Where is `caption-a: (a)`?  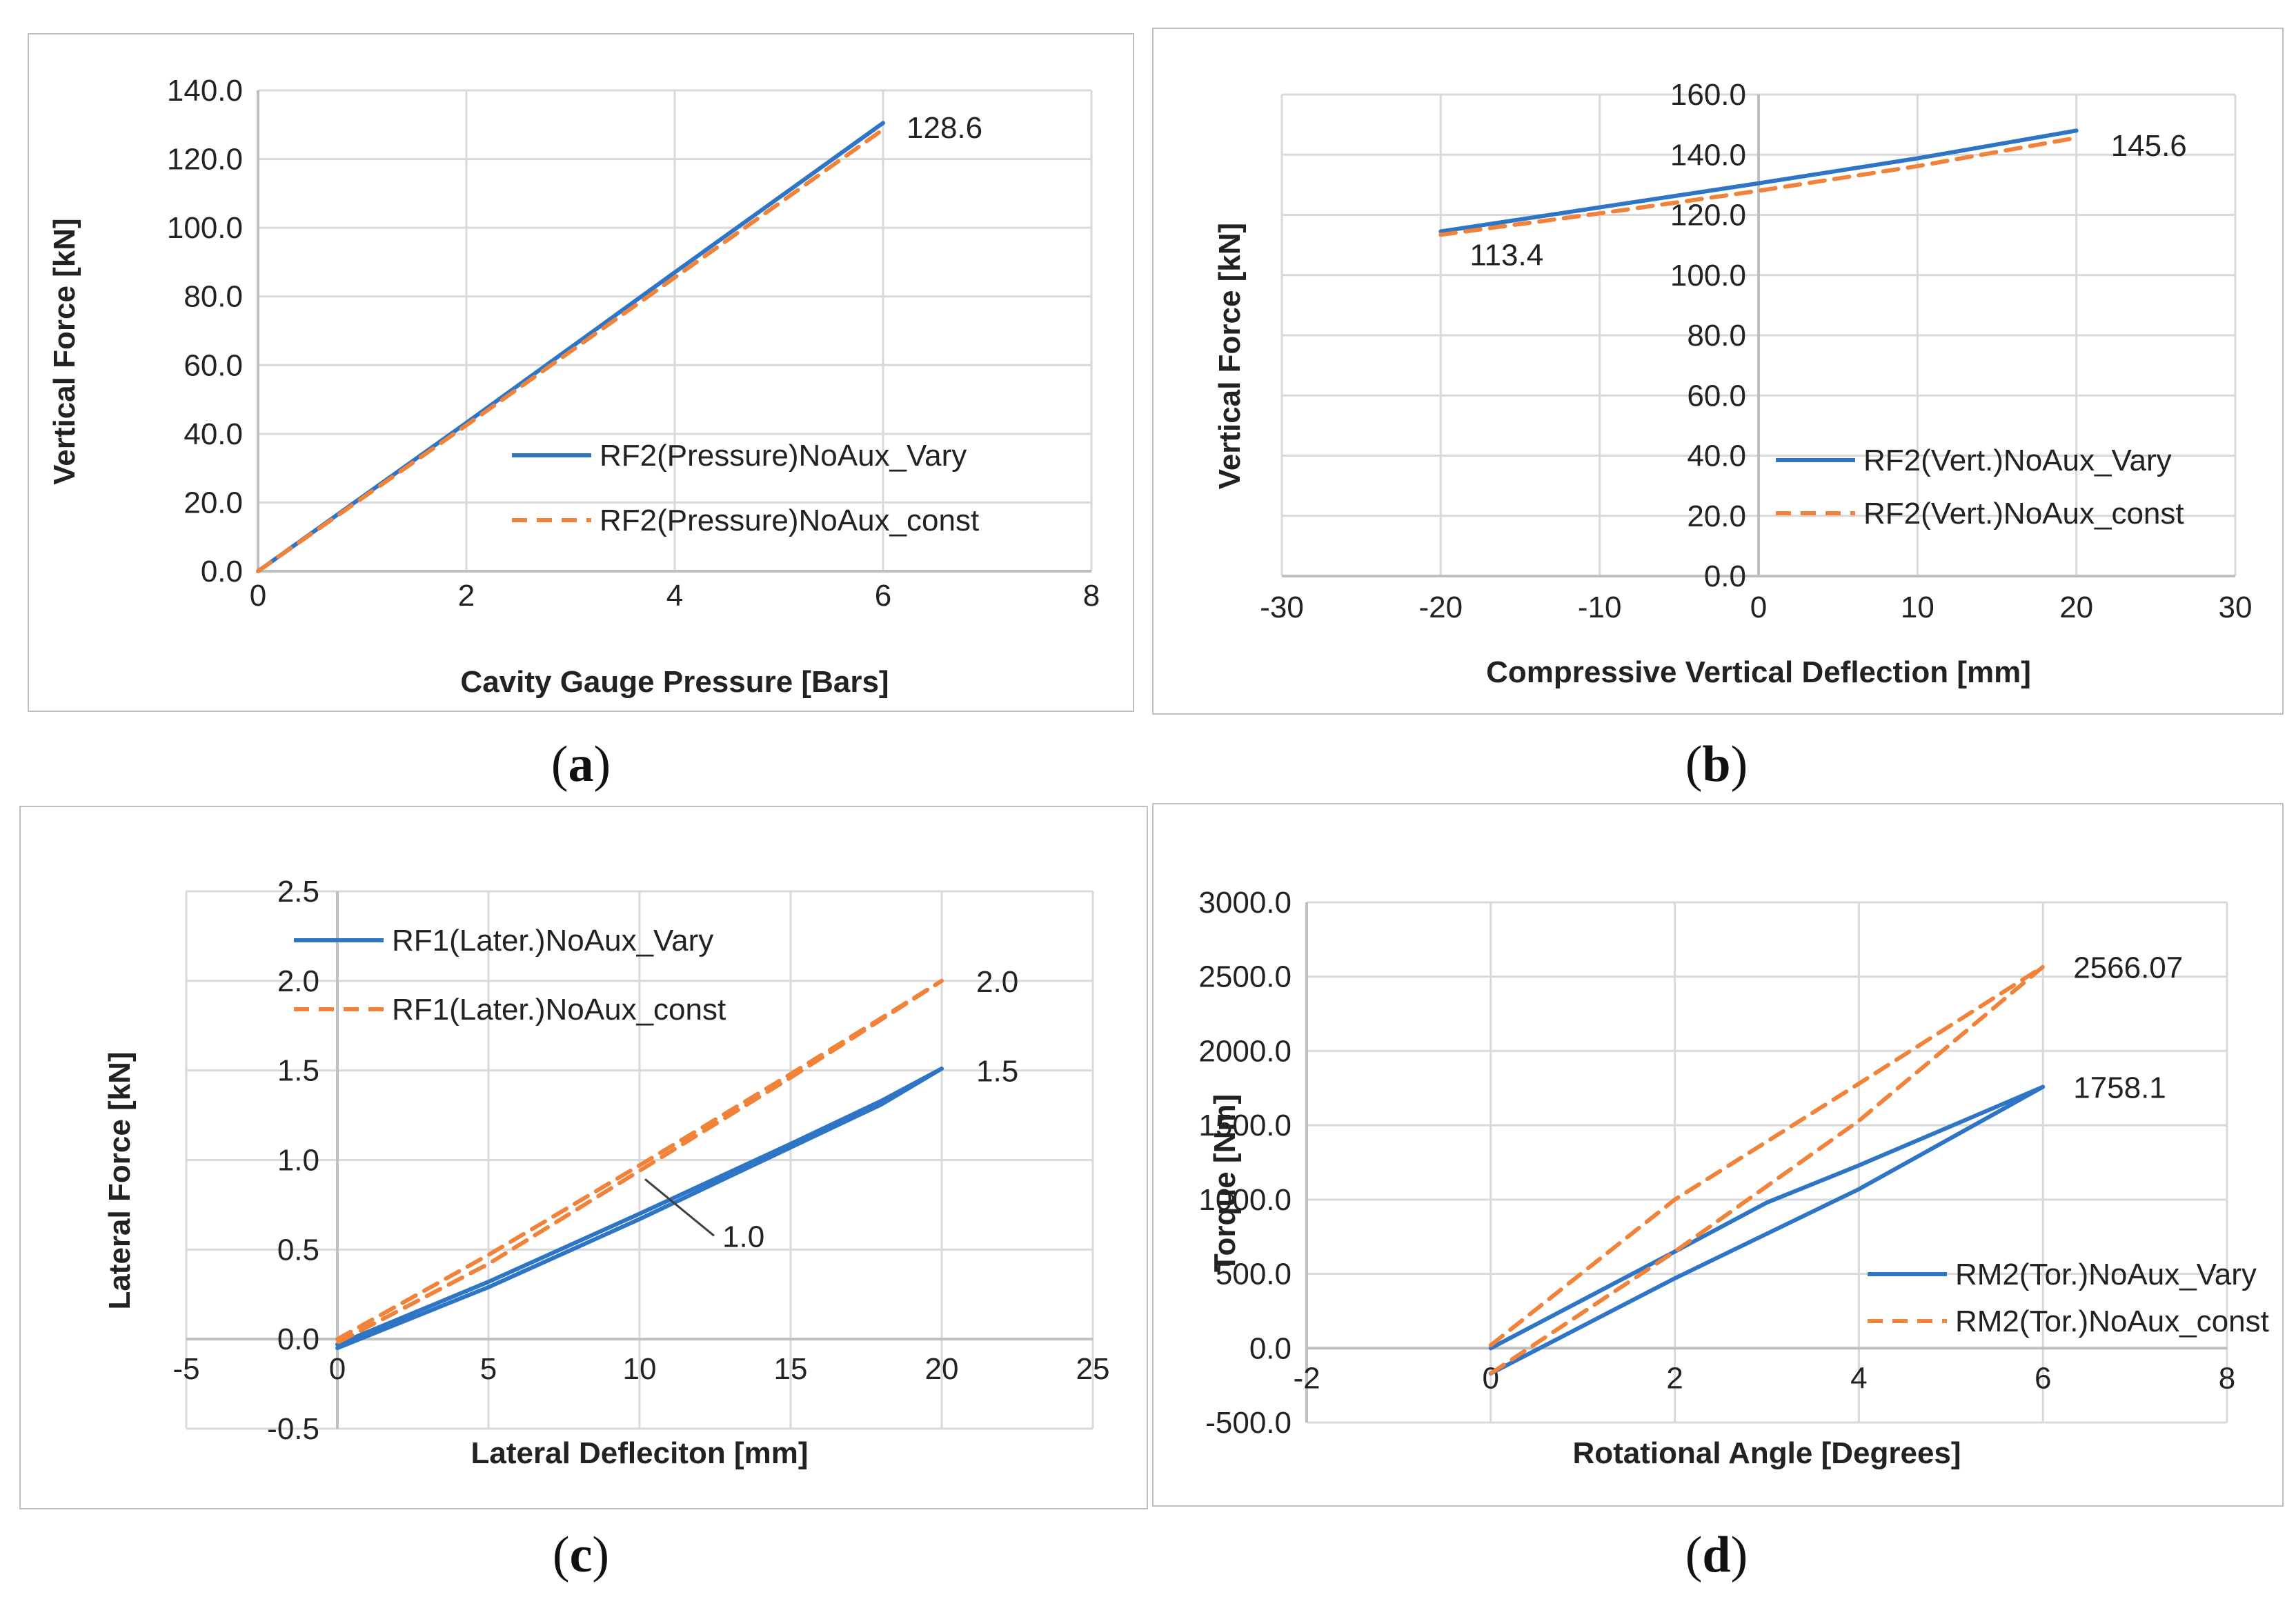
caption-a: (a) is located at coordinates (581, 764).